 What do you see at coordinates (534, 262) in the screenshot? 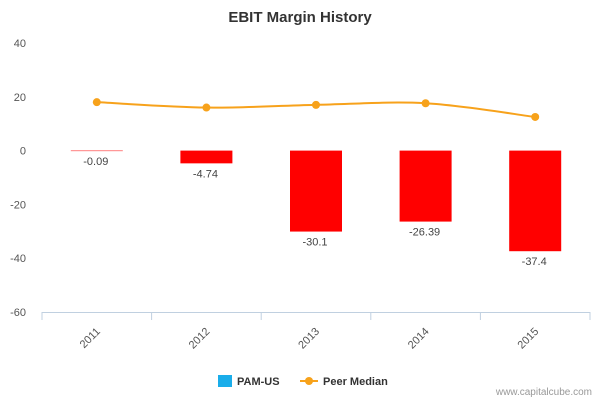
I see `bar-data-label: -37.4` at bounding box center [534, 262].